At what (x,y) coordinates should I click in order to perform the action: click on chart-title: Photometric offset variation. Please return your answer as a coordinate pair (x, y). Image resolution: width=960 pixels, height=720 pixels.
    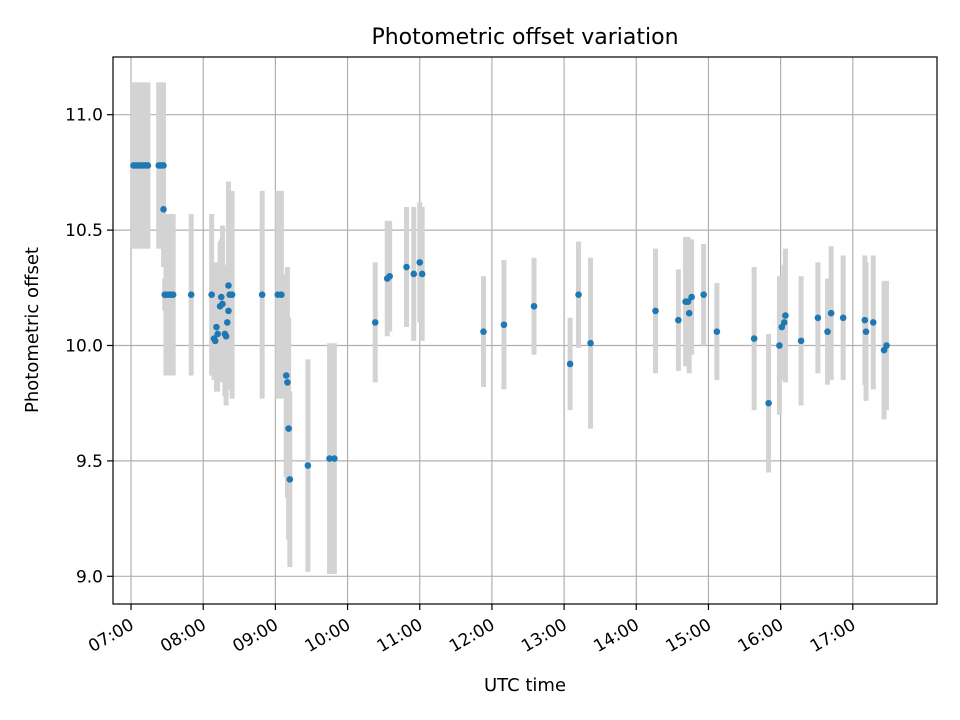
    Looking at the image, I should click on (524, 37).